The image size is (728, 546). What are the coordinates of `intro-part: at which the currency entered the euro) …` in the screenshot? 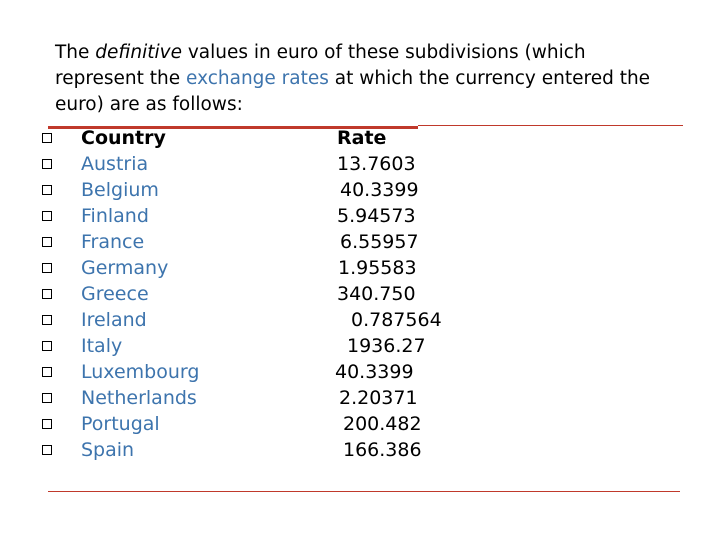 It's located at (353, 91).